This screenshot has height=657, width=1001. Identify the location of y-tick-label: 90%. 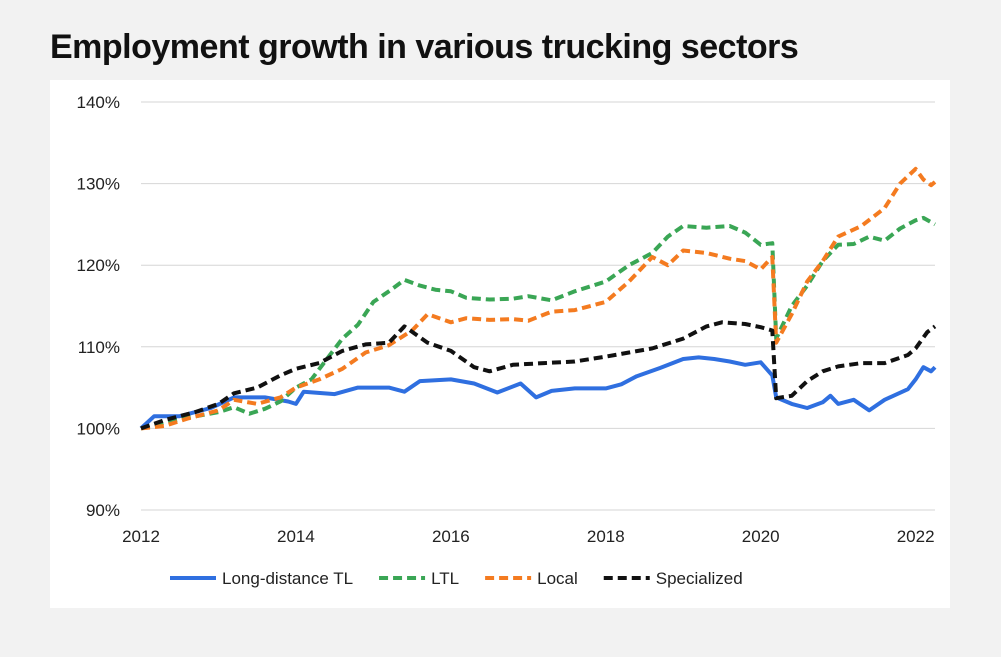
(103, 510).